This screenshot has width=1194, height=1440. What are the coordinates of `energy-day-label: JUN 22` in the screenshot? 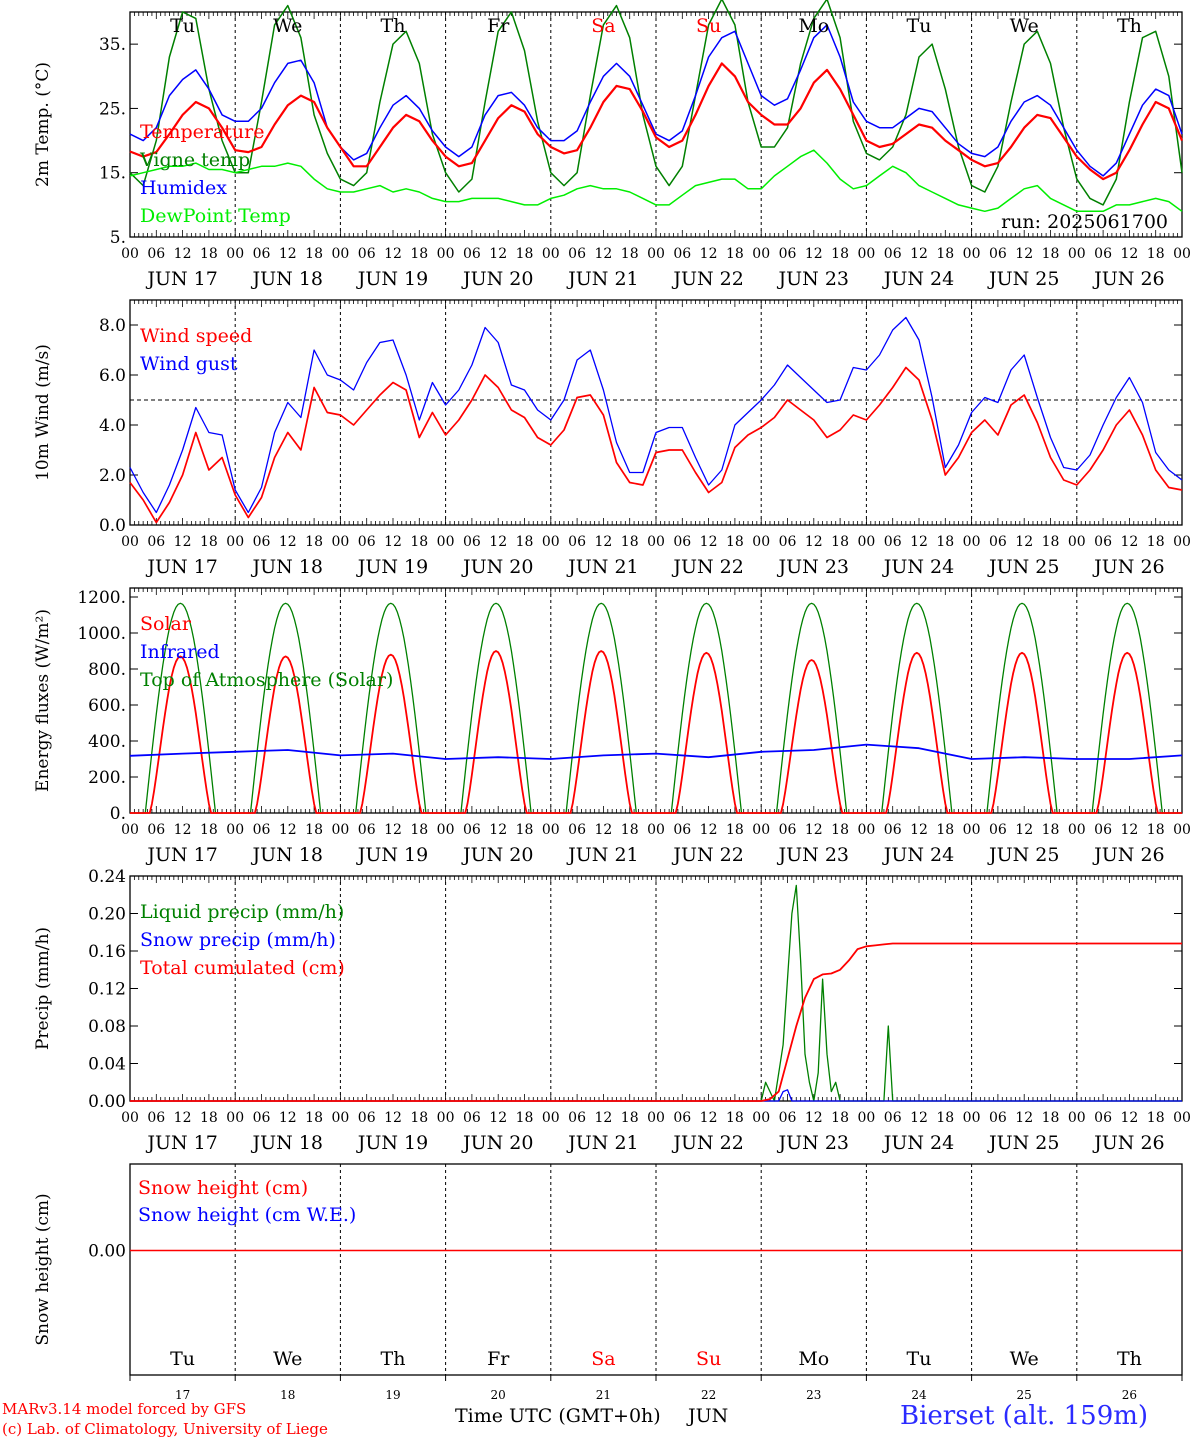 It's located at (707, 855).